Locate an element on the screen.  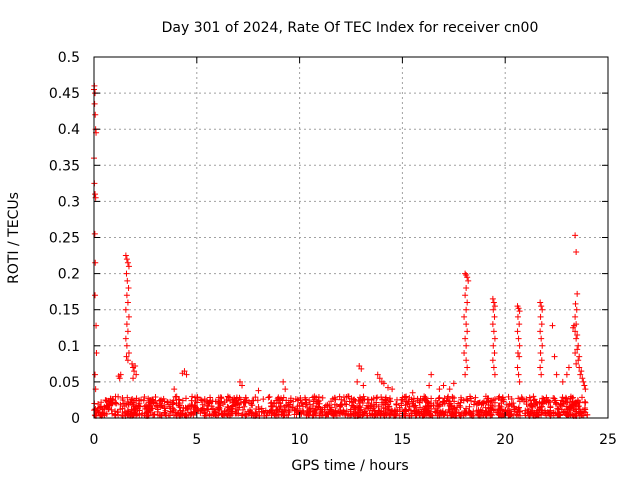
y-tick-label: 0.05 is located at coordinates (64, 383).